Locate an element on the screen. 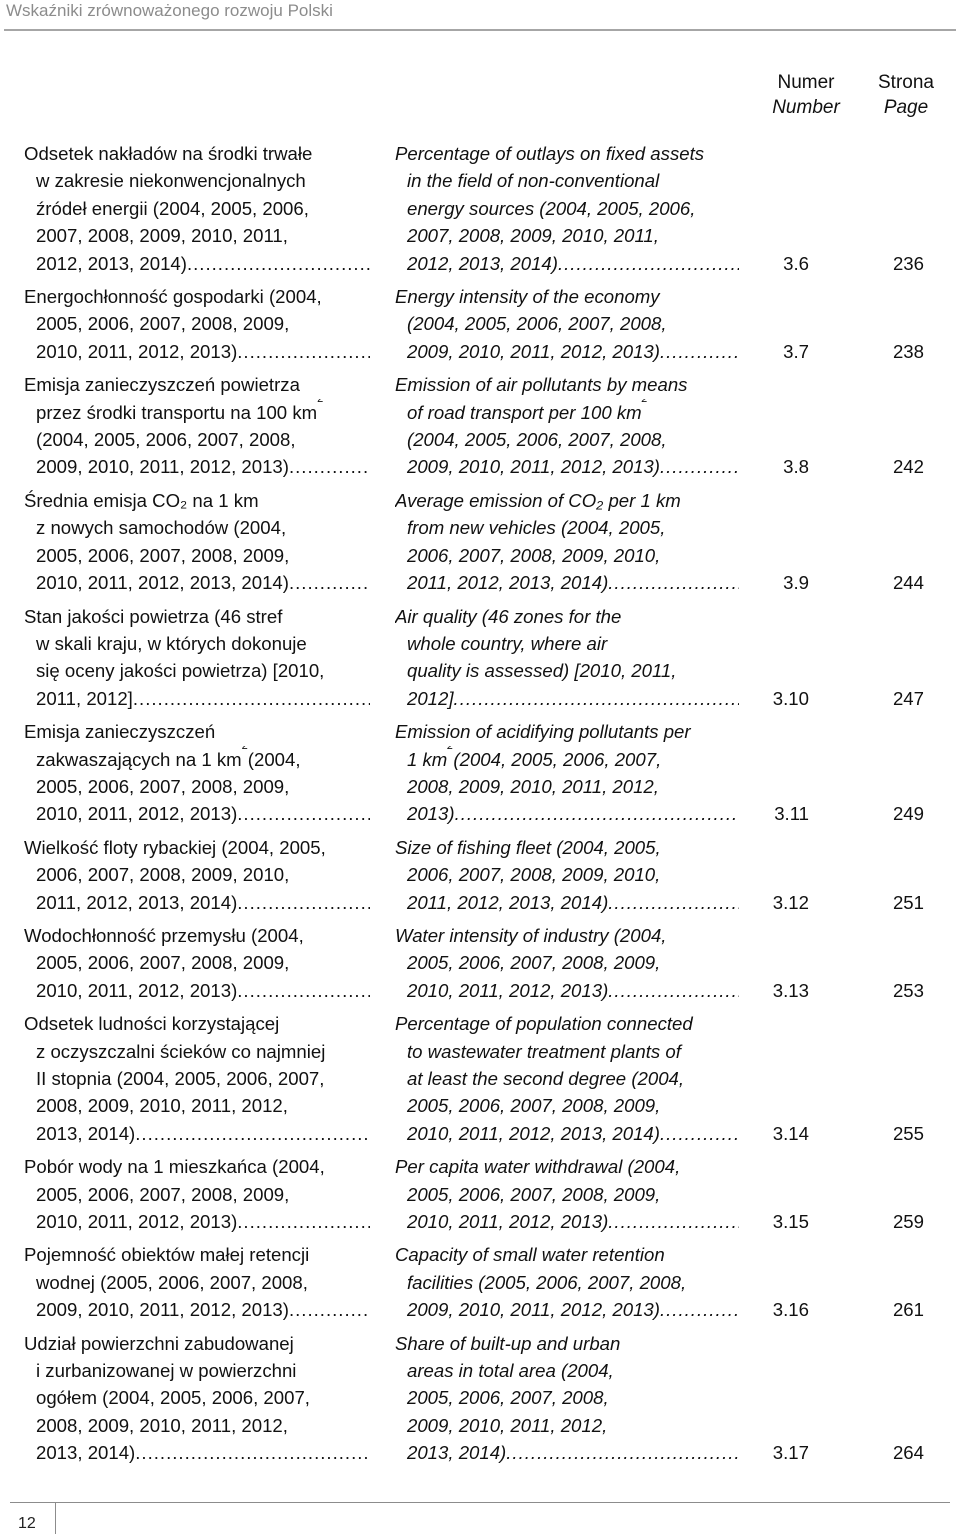 The height and width of the screenshot is (1534, 960). toc-entry-text: Energochłonność gospodarki (2004, is located at coordinates (173, 297).